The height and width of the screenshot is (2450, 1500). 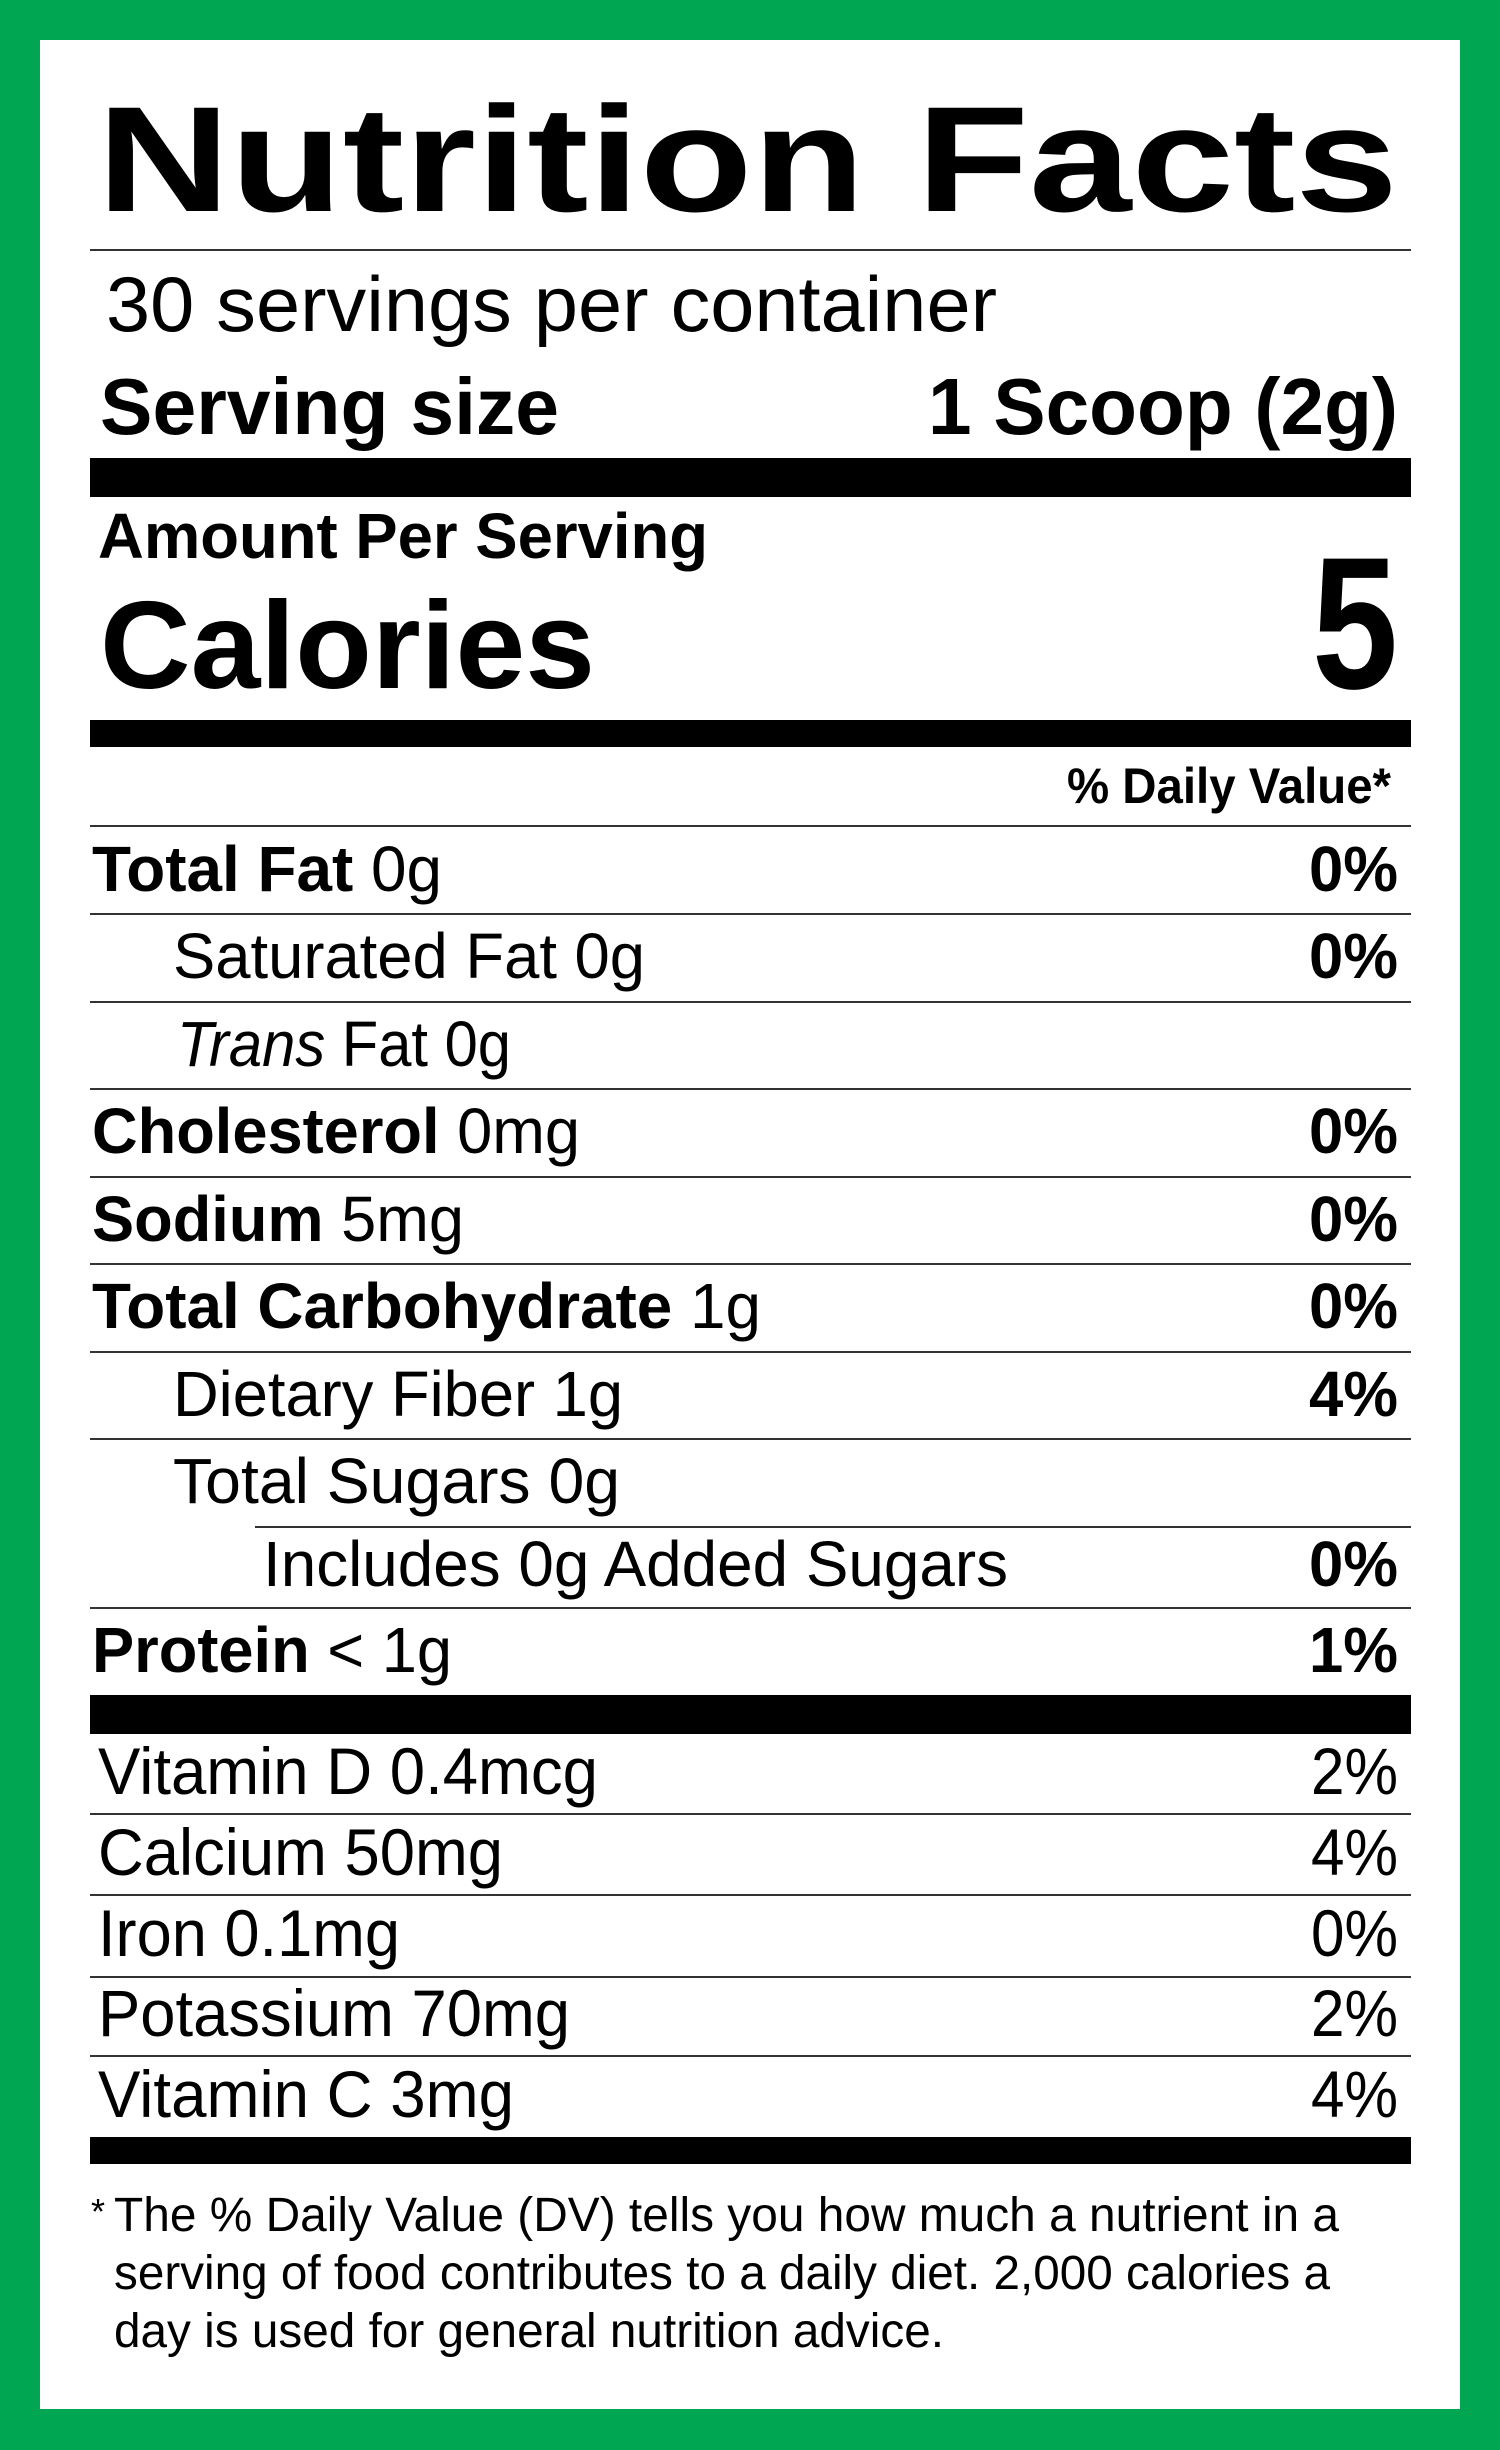 What do you see at coordinates (510, 1131) in the screenshot?
I see `nutrient-amount: 0mg` at bounding box center [510, 1131].